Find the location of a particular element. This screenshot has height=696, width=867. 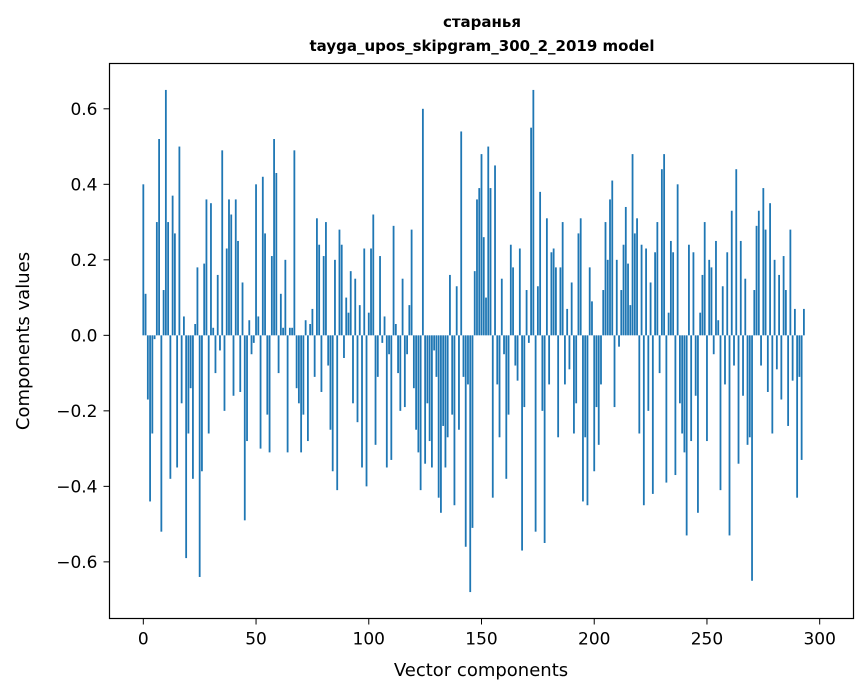

y-ticks: −0.6 −0.4 −0.2 0.0 0.2 0.4 0.6 is located at coordinates (83, 336).